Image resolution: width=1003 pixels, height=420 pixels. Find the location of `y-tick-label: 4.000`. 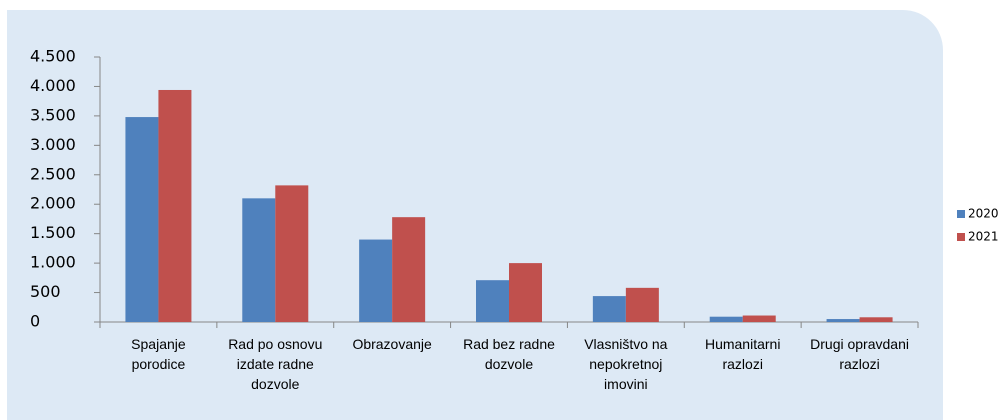

y-tick-label: 4.000 is located at coordinates (53, 85).